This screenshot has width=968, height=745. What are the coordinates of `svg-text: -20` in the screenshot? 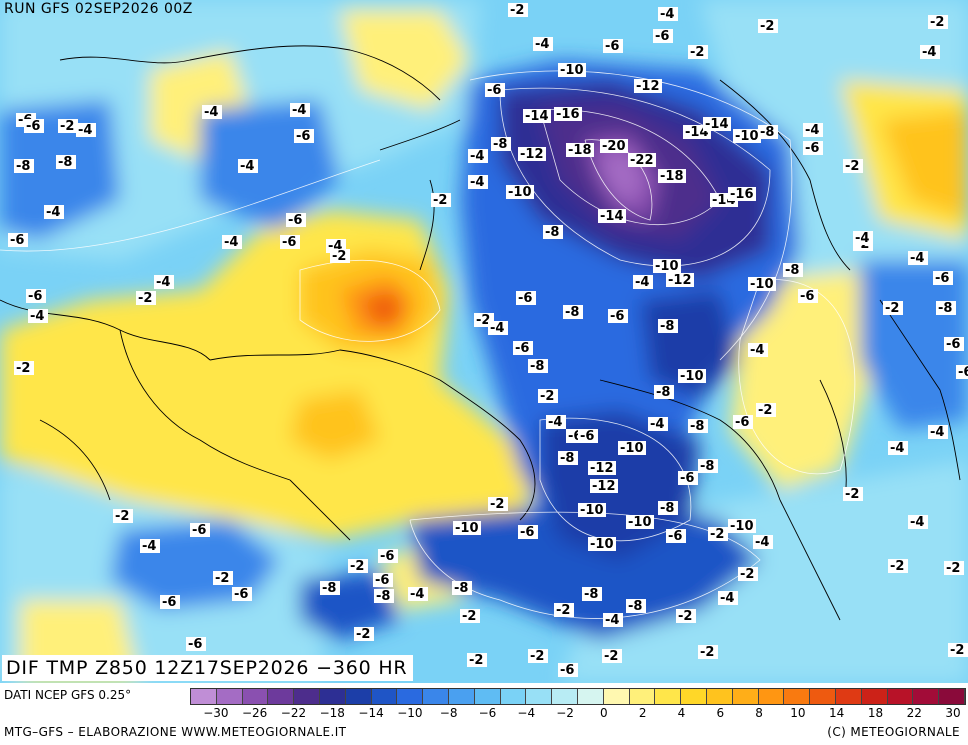 It's located at (614, 146).